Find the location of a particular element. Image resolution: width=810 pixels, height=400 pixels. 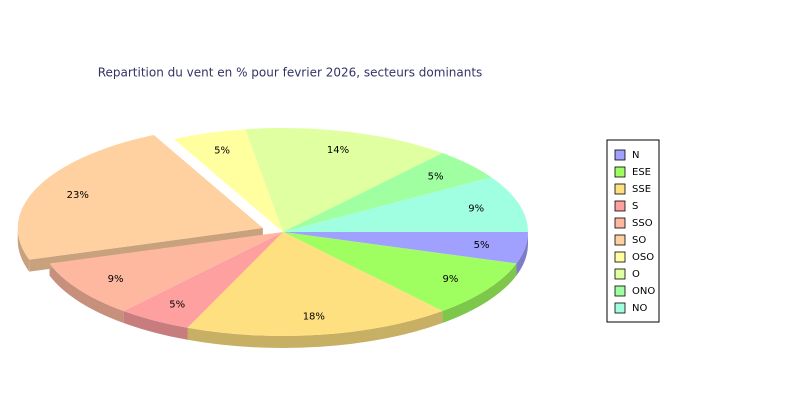

legend-label: ONO is located at coordinates (643, 291).